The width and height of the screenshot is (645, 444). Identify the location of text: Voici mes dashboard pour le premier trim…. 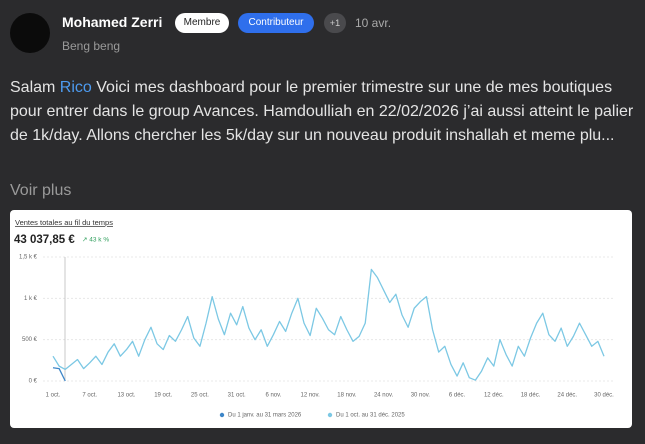
(322, 111).